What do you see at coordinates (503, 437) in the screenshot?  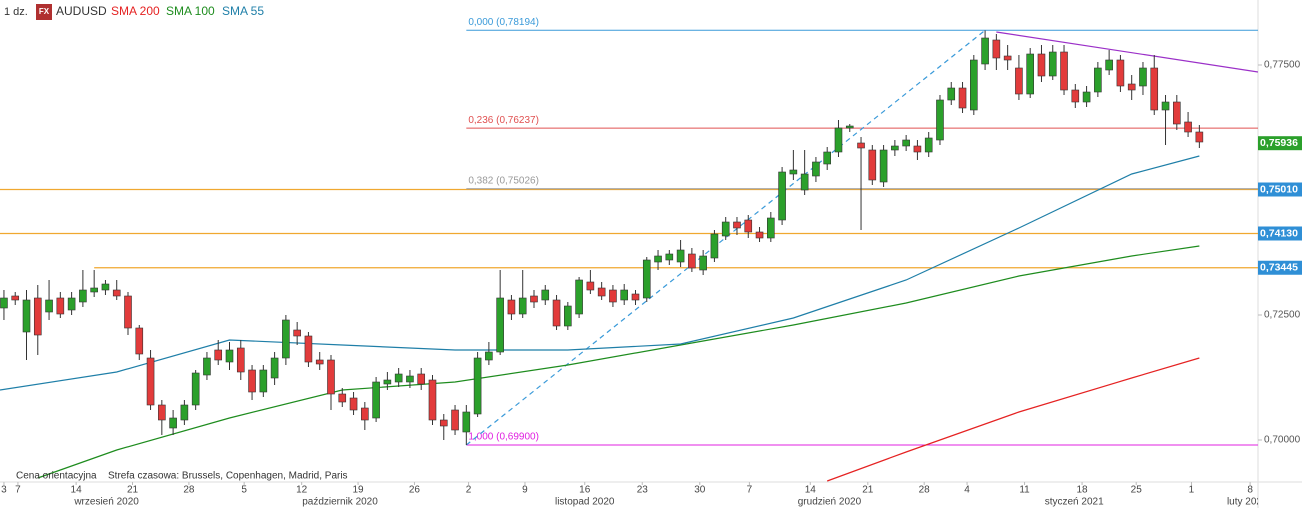 I see `fib-label: 1,000 (0,69900)` at bounding box center [503, 437].